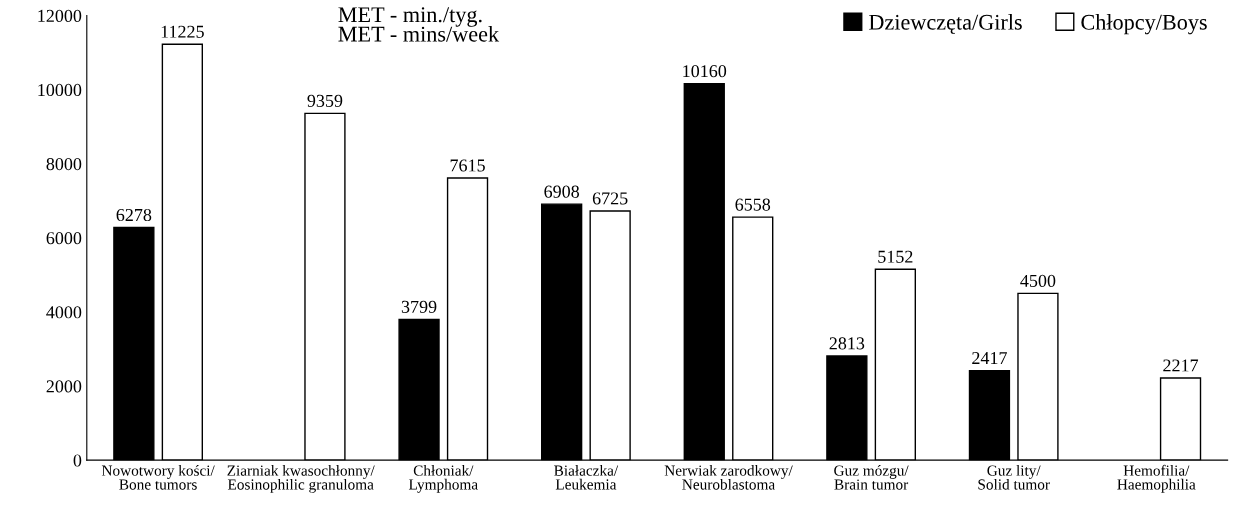 The width and height of the screenshot is (1240, 517). What do you see at coordinates (134, 215) in the screenshot?
I see `data-label: 6278` at bounding box center [134, 215].